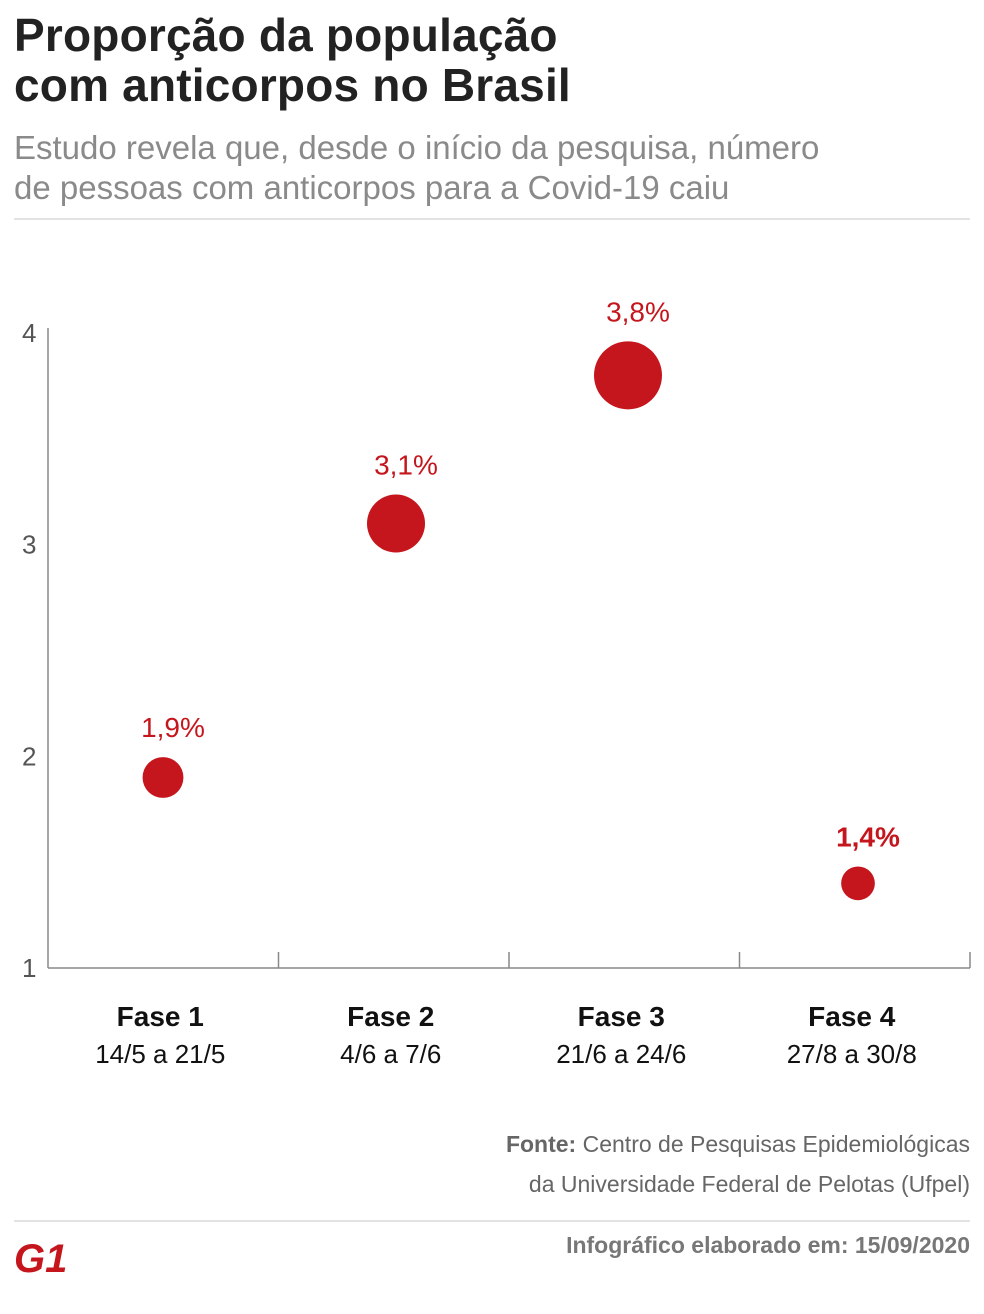 The width and height of the screenshot is (984, 1314). What do you see at coordinates (160, 1054) in the screenshot?
I see `x-category-date: 14/5 a 21/5` at bounding box center [160, 1054].